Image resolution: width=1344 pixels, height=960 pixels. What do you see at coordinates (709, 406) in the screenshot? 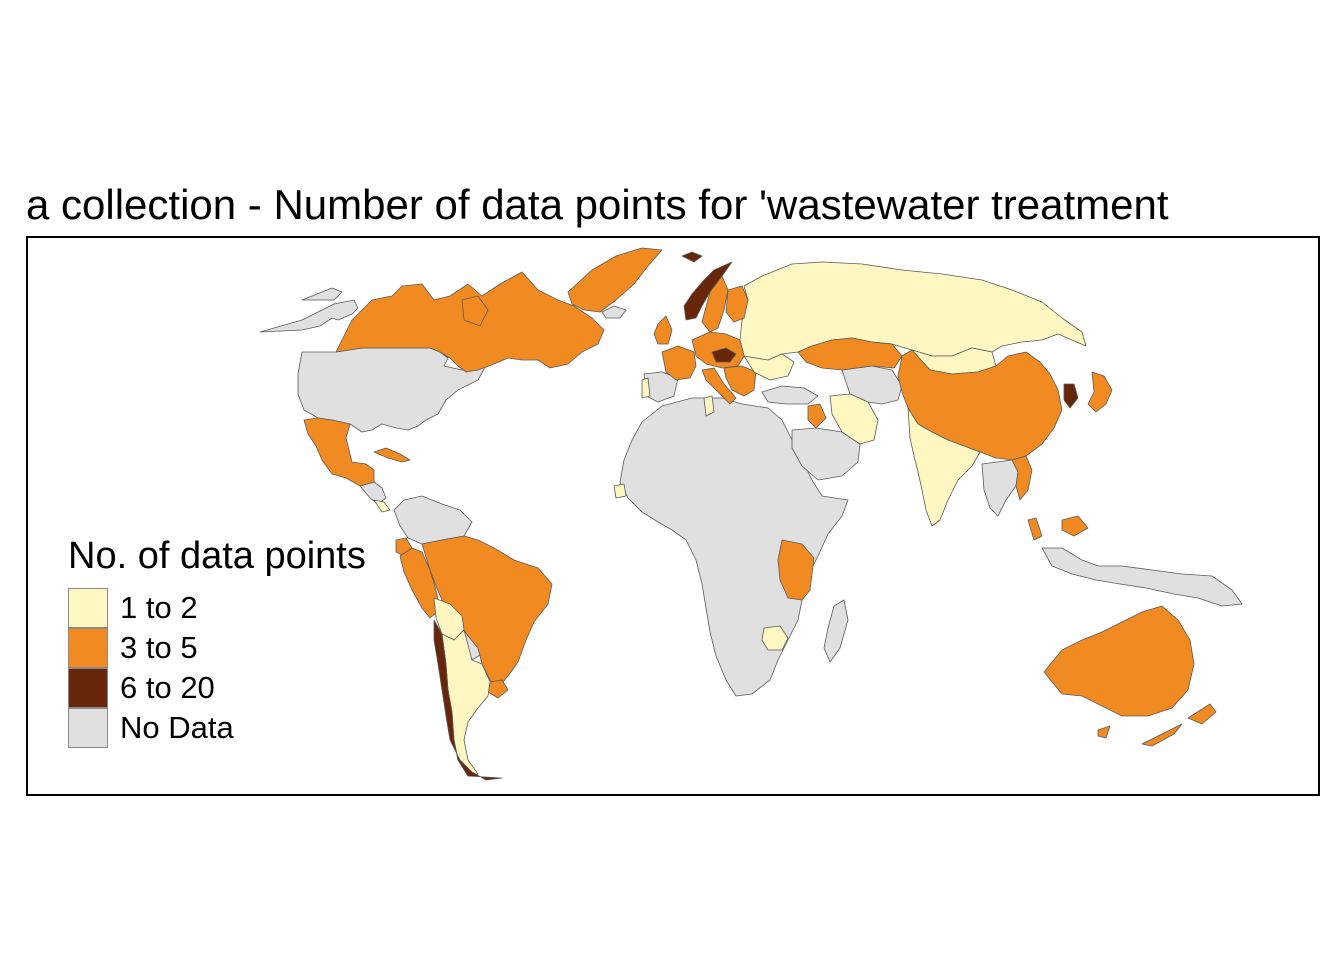
I see `region-tunisia` at bounding box center [709, 406].